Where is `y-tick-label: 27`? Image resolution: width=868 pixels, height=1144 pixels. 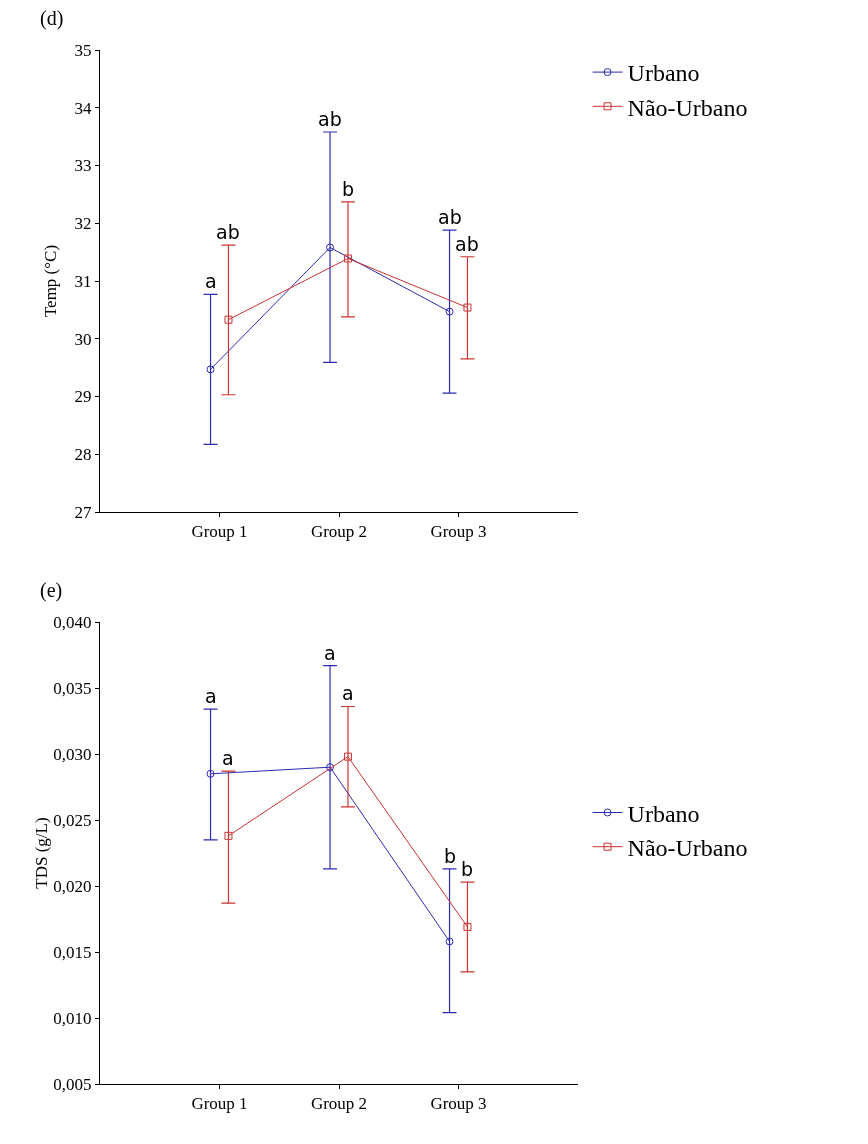
y-tick-label: 27 is located at coordinates (83, 512).